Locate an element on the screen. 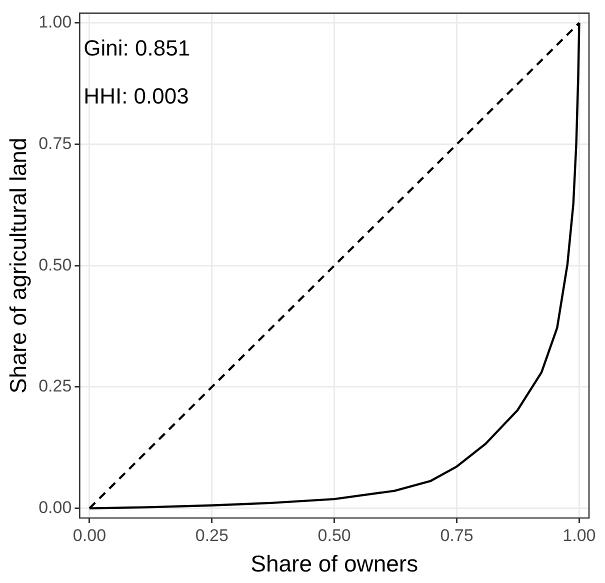  annotation: HHI: 0.003 is located at coordinates (136, 95).